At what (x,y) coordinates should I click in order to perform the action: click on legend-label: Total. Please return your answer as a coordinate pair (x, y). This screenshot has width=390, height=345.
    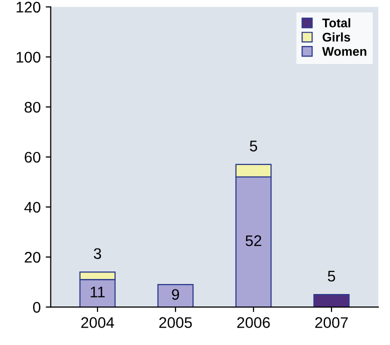
    Looking at the image, I should click on (336, 23).